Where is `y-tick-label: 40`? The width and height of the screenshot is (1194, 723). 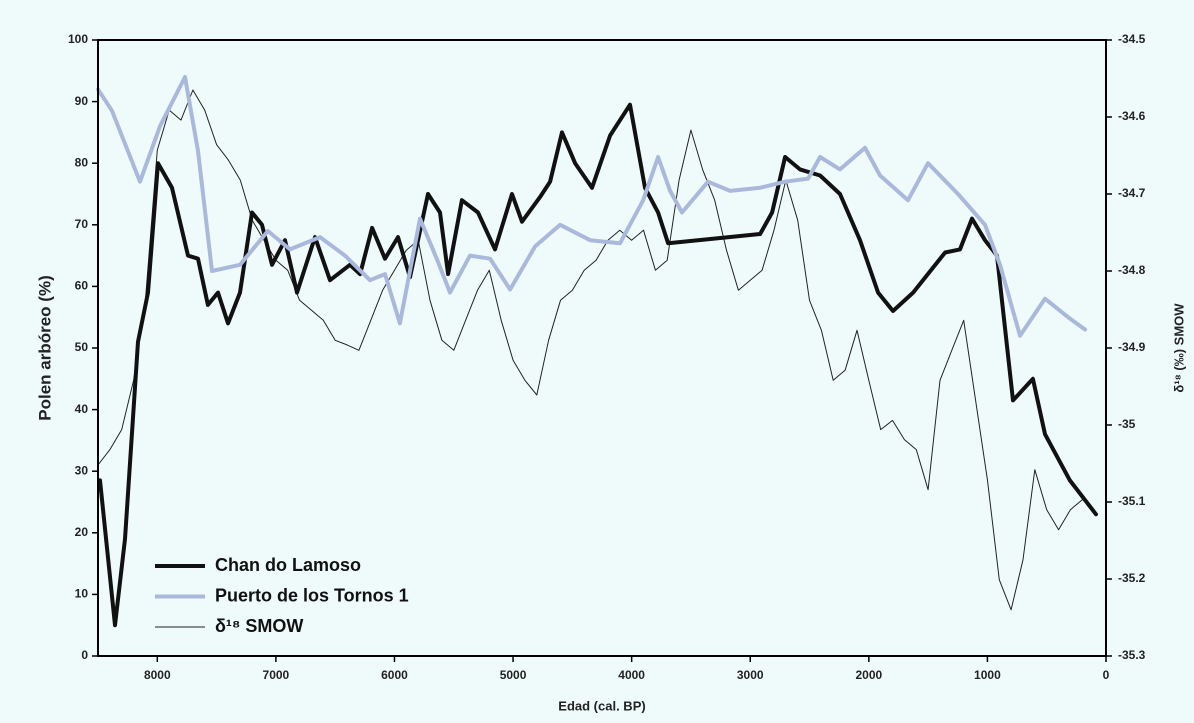 y-tick-label: 40 is located at coordinates (82, 409).